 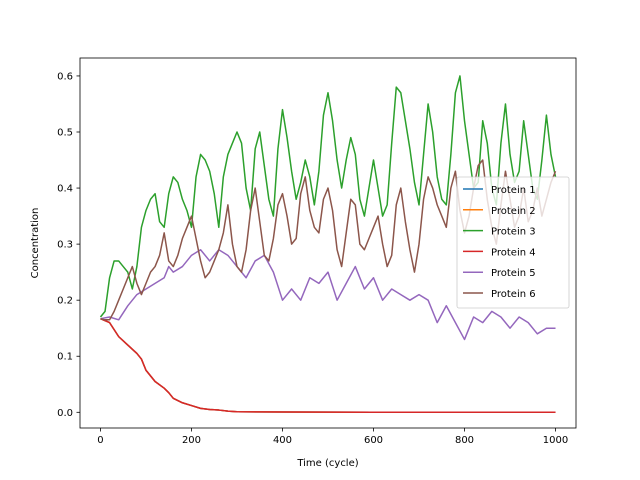 I want to click on x-tick-label: 0, so click(x=100, y=440).